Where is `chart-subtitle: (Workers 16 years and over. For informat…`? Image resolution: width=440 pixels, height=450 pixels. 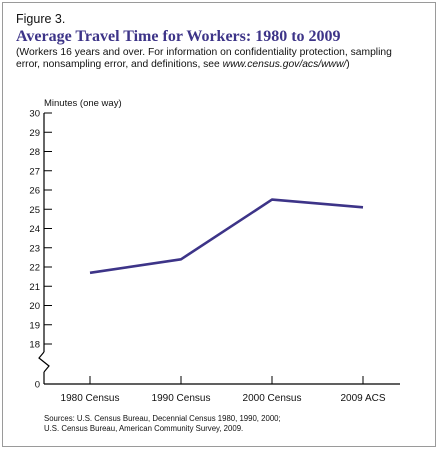
chart-subtitle: (Workers 16 years and over. For informat… is located at coordinates (216, 59).